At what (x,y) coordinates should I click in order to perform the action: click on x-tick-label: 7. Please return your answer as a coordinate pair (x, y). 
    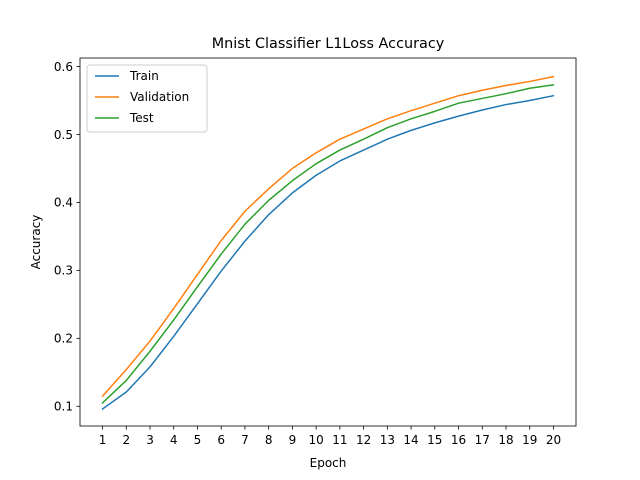
    Looking at the image, I should click on (245, 440).